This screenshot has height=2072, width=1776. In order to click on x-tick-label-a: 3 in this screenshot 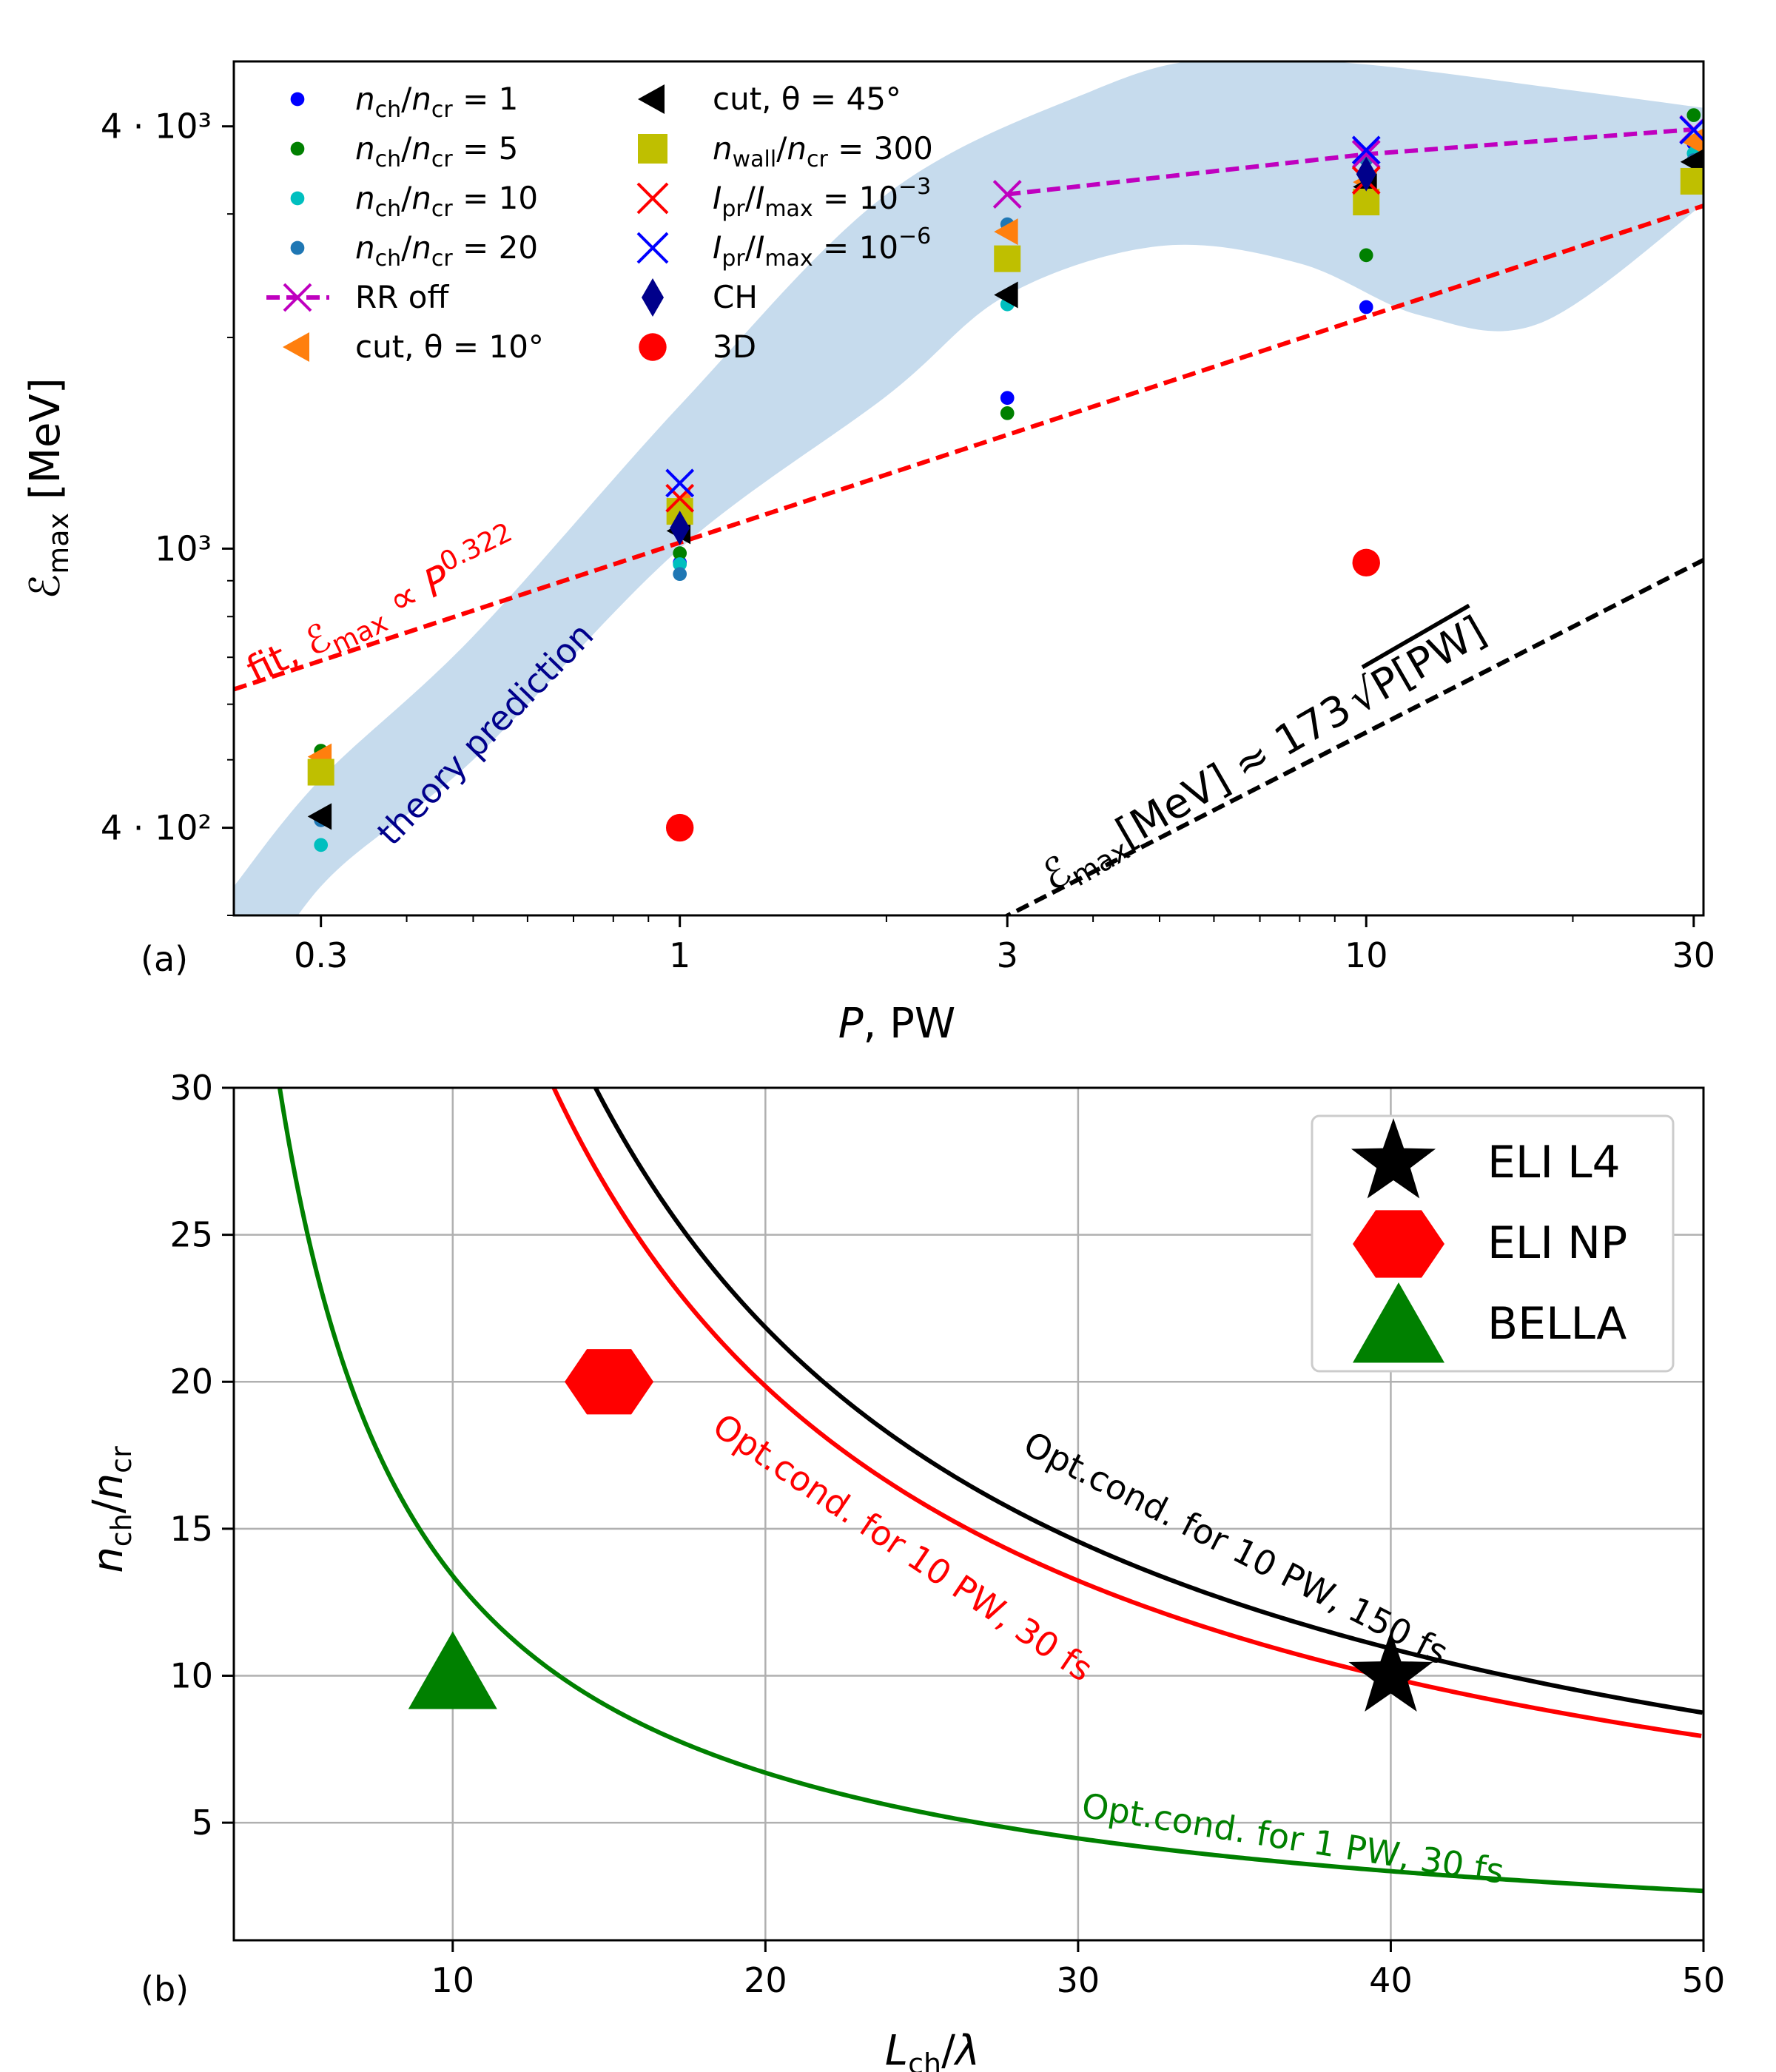, I will do `click(1007, 955)`.